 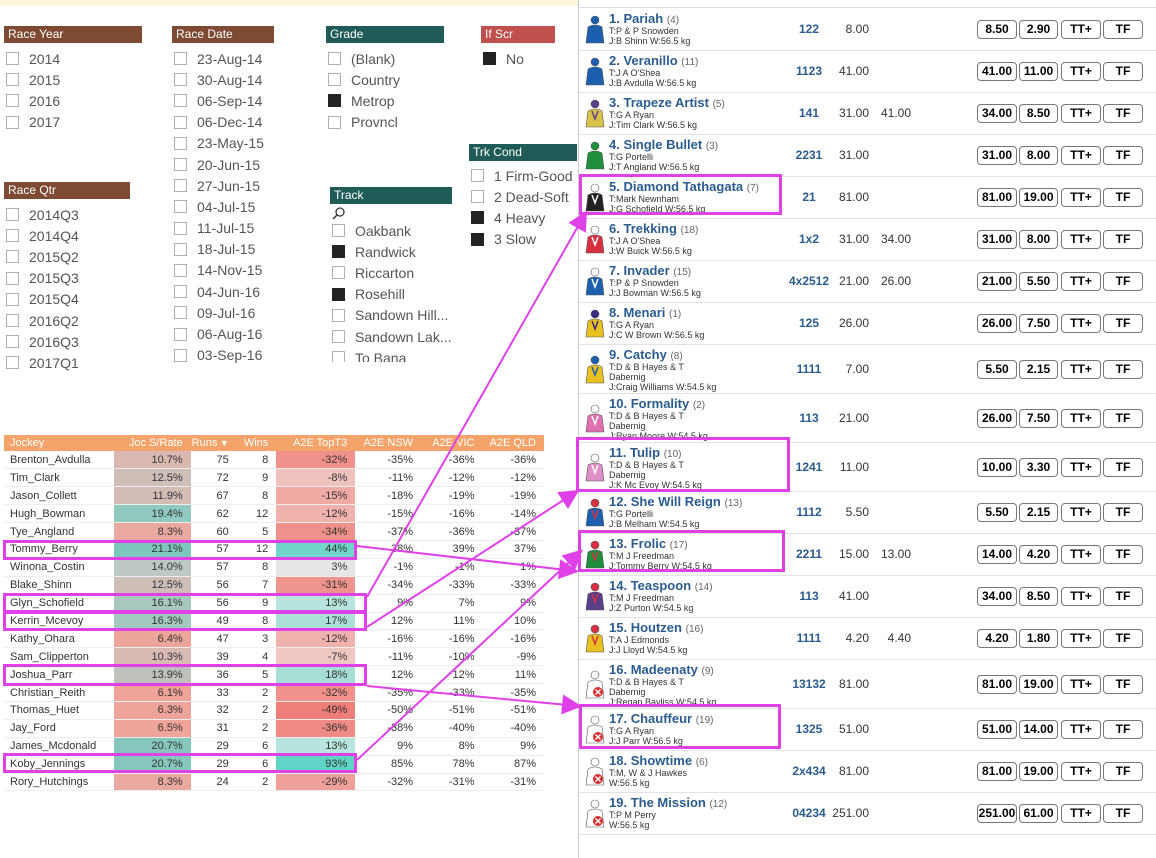 What do you see at coordinates (658, 760) in the screenshot?
I see `runner-name: 18. Showtime (6)` at bounding box center [658, 760].